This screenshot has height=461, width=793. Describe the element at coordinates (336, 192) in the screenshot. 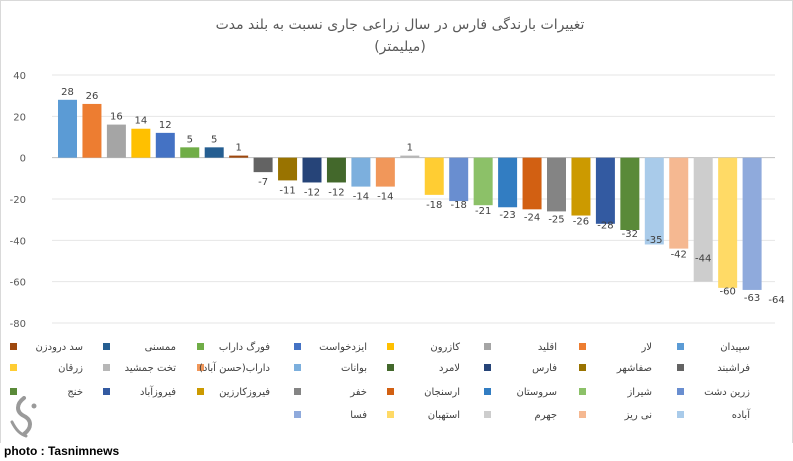

I see `data-label: -12` at that location.